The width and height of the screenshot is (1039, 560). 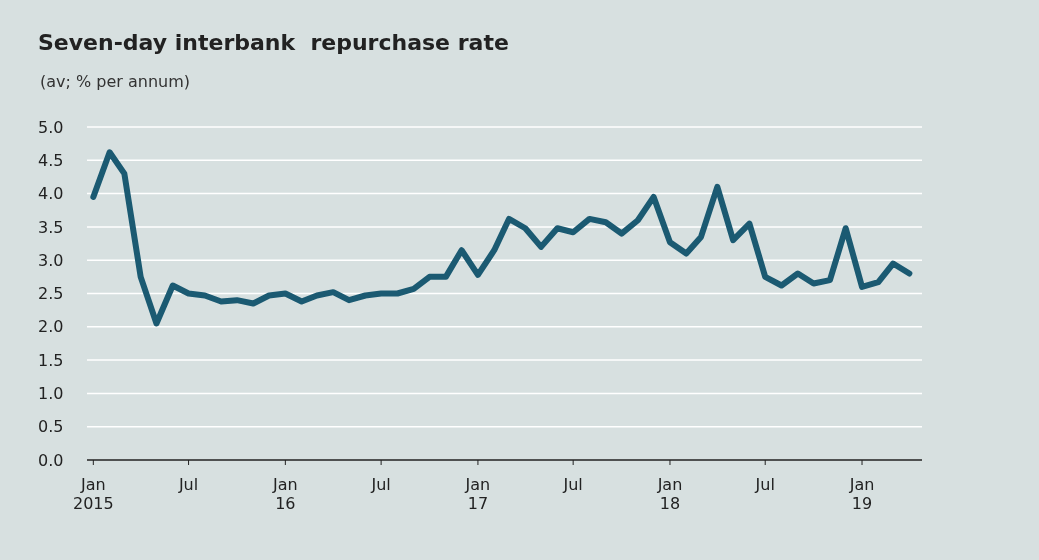 I want to click on chart-title: Seven-day interbank repurchase rate, so click(x=273, y=42).